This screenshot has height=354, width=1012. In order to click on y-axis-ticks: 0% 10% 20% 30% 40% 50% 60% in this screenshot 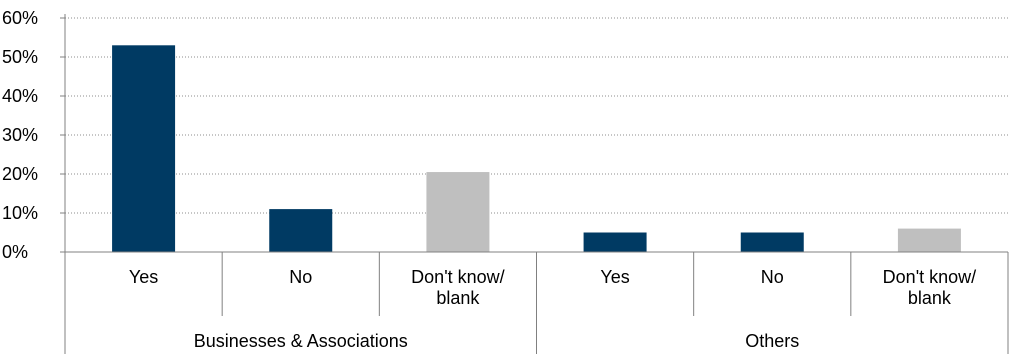, I will do `click(33, 135)`.